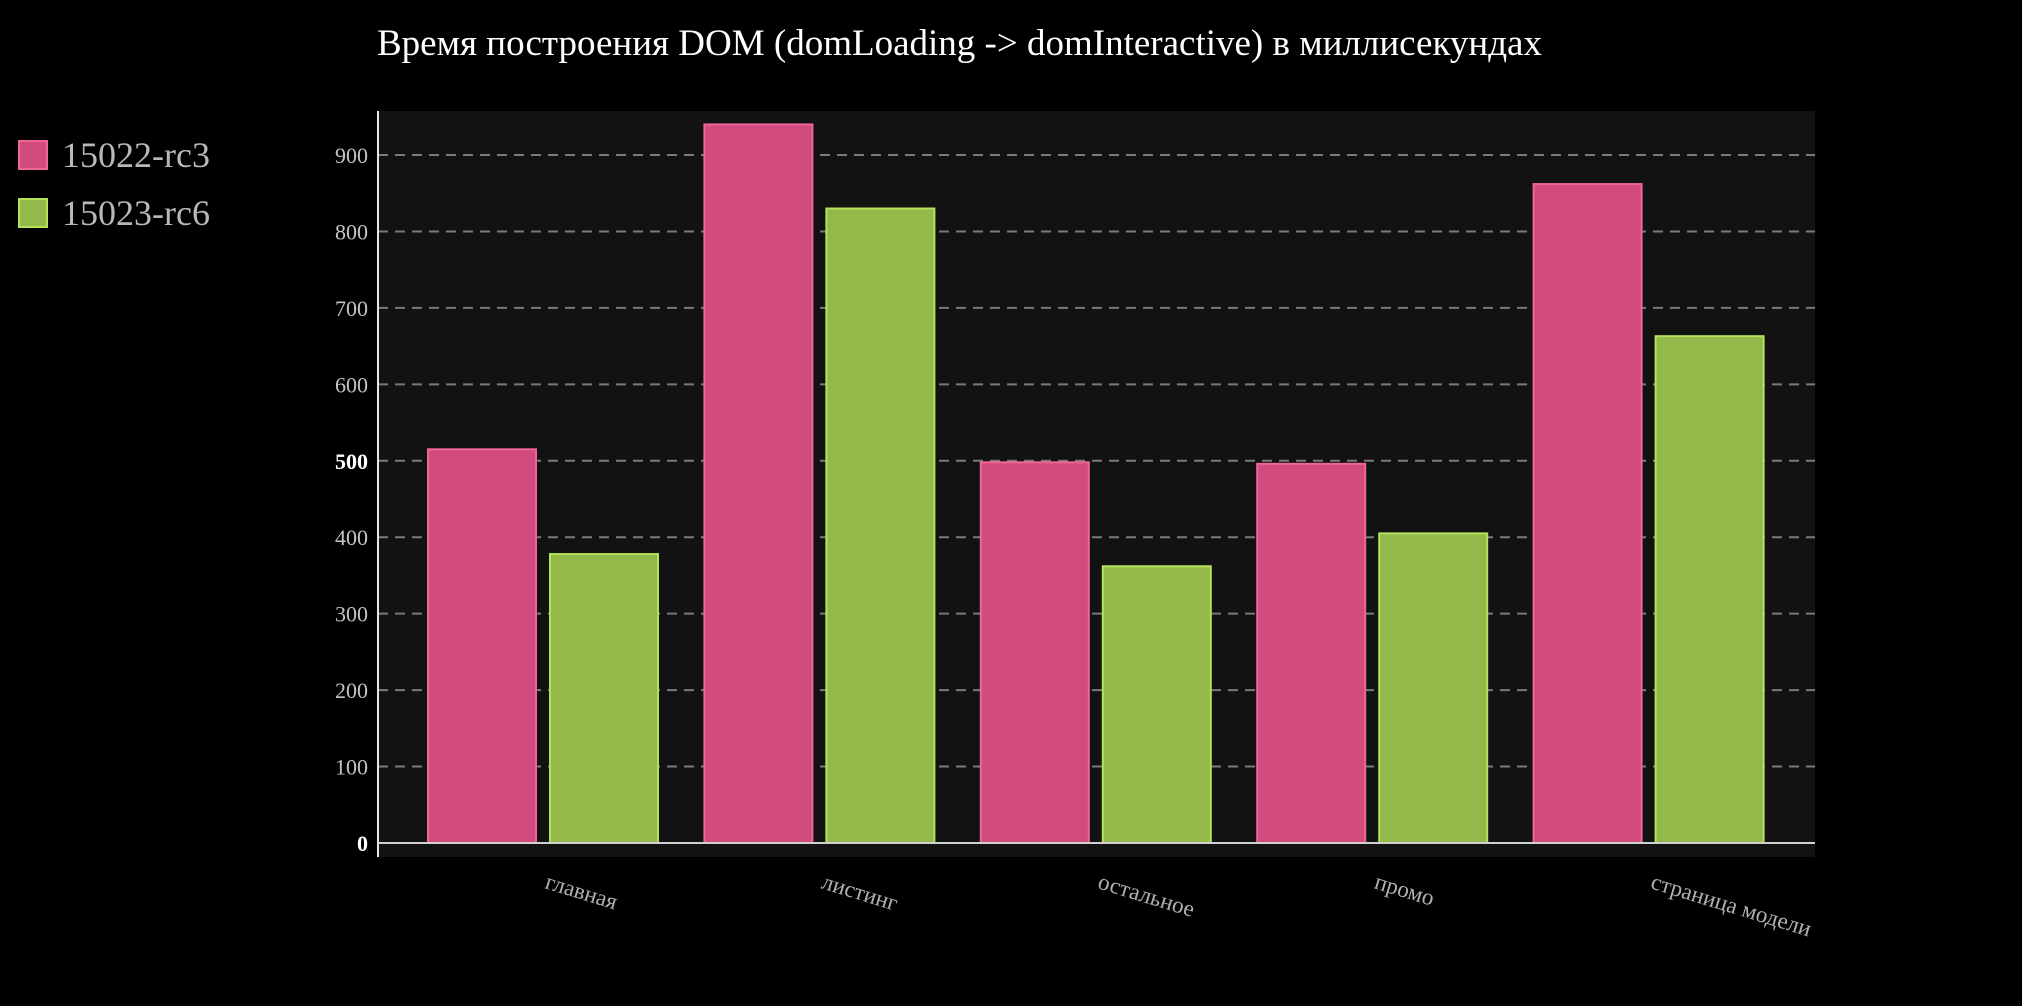  Describe the element at coordinates (351, 155) in the screenshot. I see `y-tick-label-900: 900` at that location.